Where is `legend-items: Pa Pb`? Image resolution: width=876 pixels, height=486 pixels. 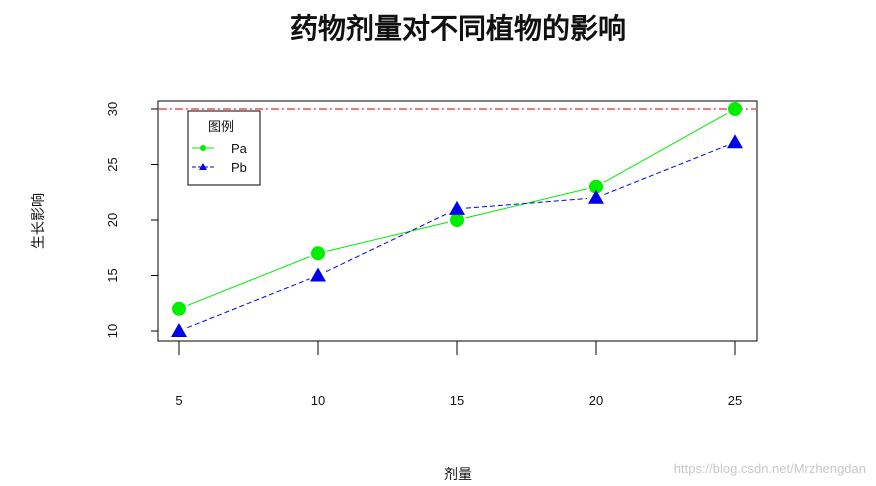
legend-items: Pa Pb is located at coordinates (220, 158).